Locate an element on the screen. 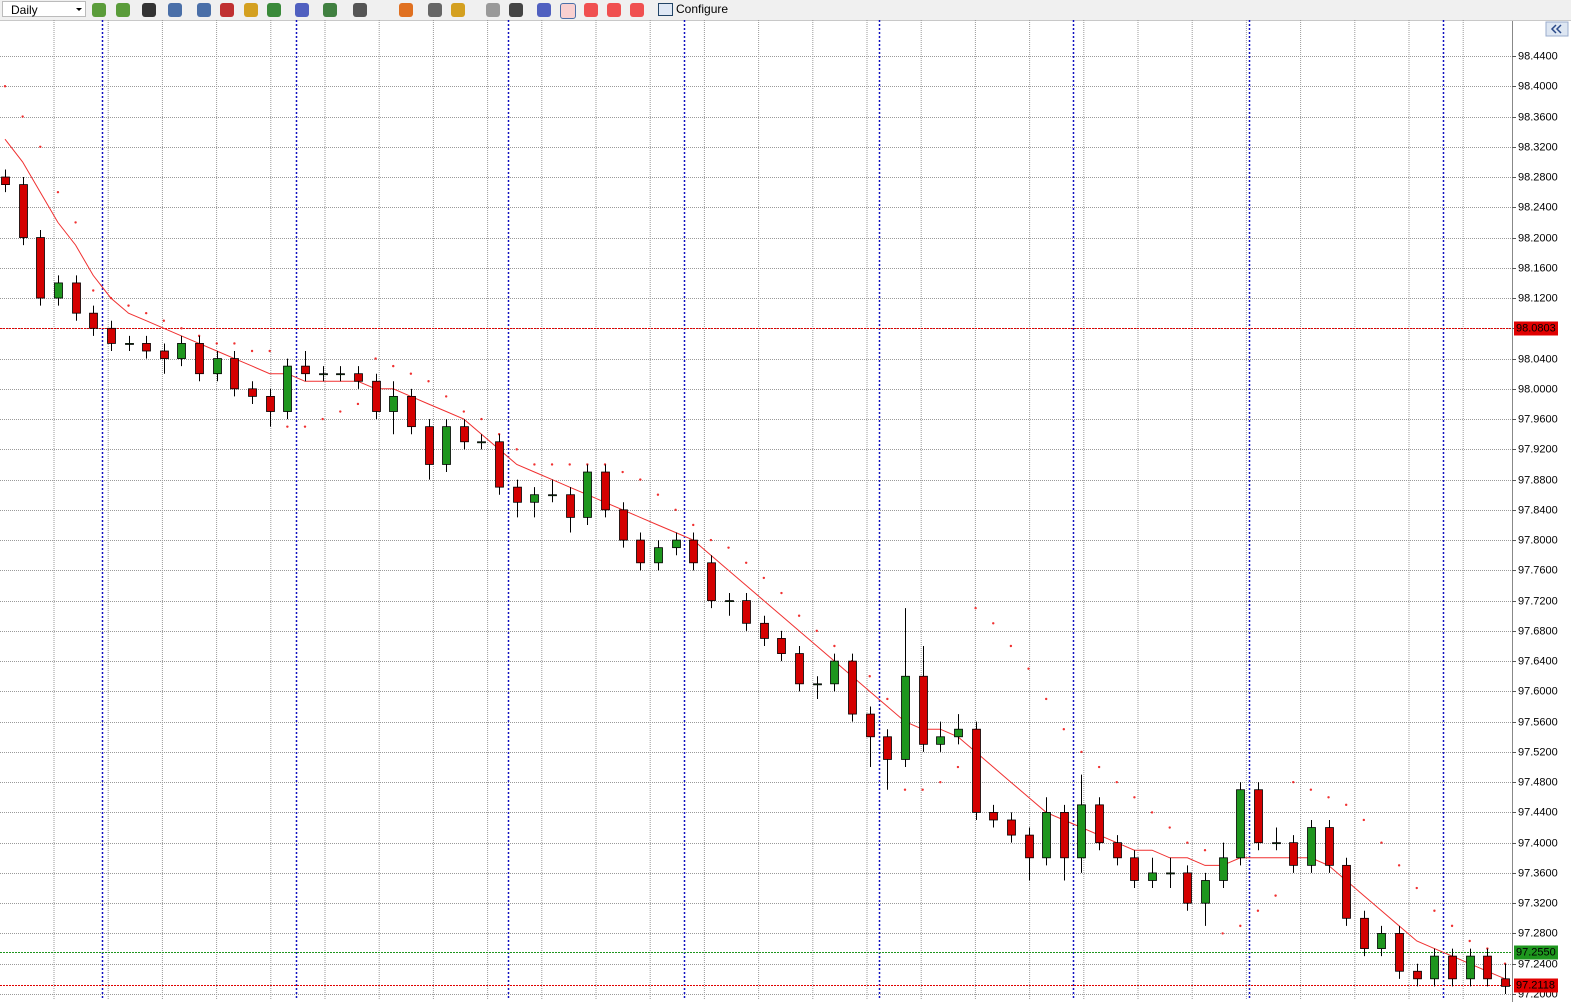  crosshair-icon is located at coordinates (568, 11).